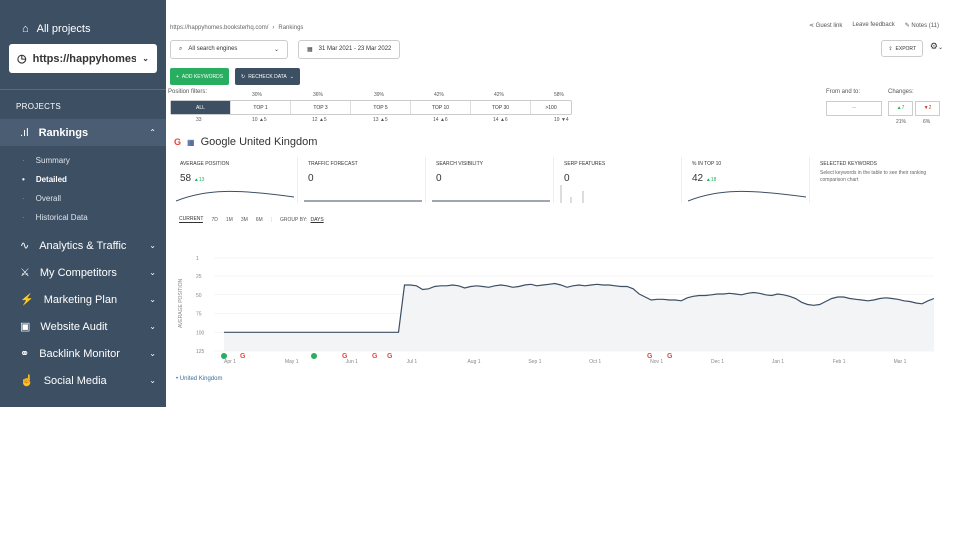  Describe the element at coordinates (229, 49) in the screenshot. I see `search-engine-select: ⌕ All search engines ⌄` at that location.